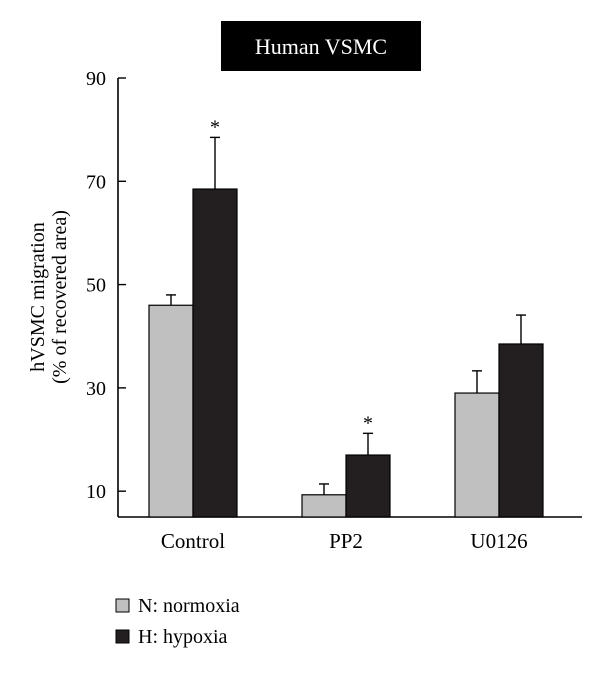 Image resolution: width=600 pixels, height=675 pixels. I want to click on legend-swatch-hypoxia, so click(122, 636).